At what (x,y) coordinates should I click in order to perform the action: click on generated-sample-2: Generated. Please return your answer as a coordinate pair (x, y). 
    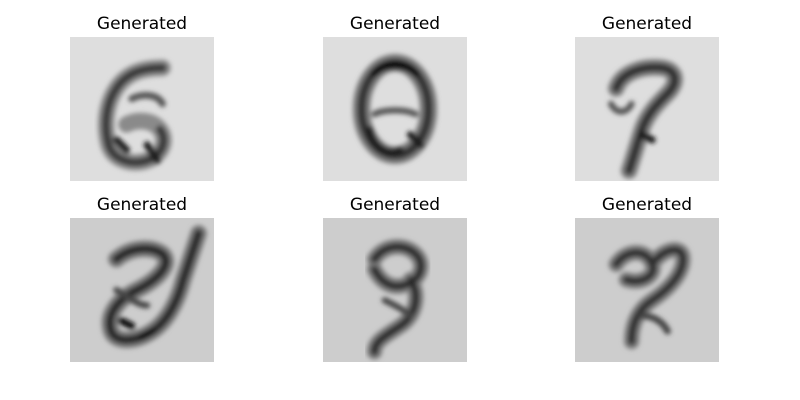
    Looking at the image, I should click on (395, 97).